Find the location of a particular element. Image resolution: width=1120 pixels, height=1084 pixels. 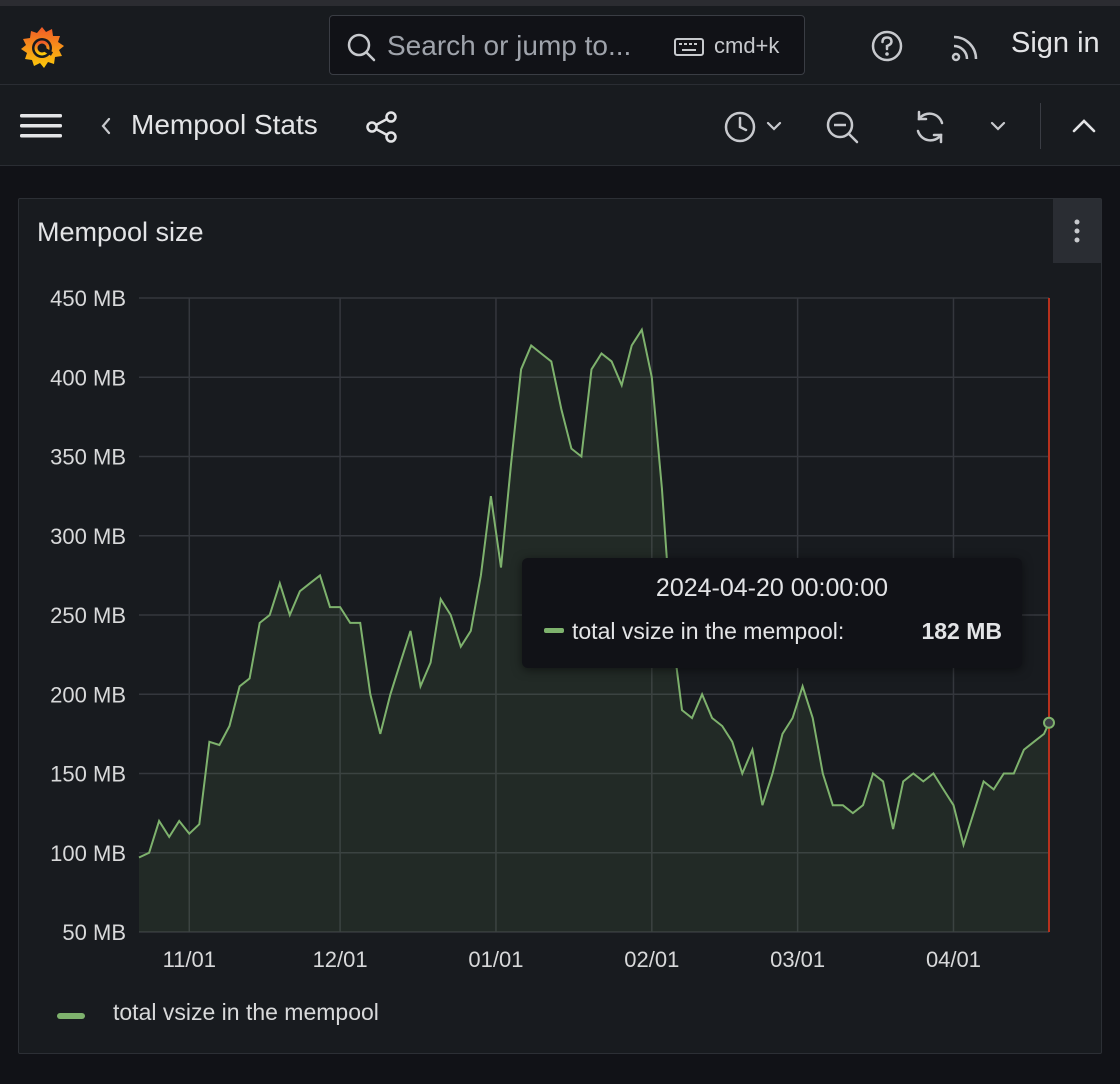

sign-in-link: Sign in is located at coordinates (1055, 43).